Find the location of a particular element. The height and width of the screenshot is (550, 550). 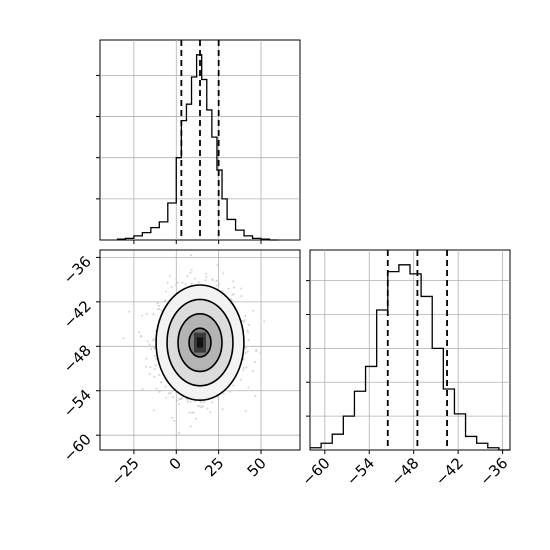

marginal-y-y-ticks is located at coordinates (308, 348).